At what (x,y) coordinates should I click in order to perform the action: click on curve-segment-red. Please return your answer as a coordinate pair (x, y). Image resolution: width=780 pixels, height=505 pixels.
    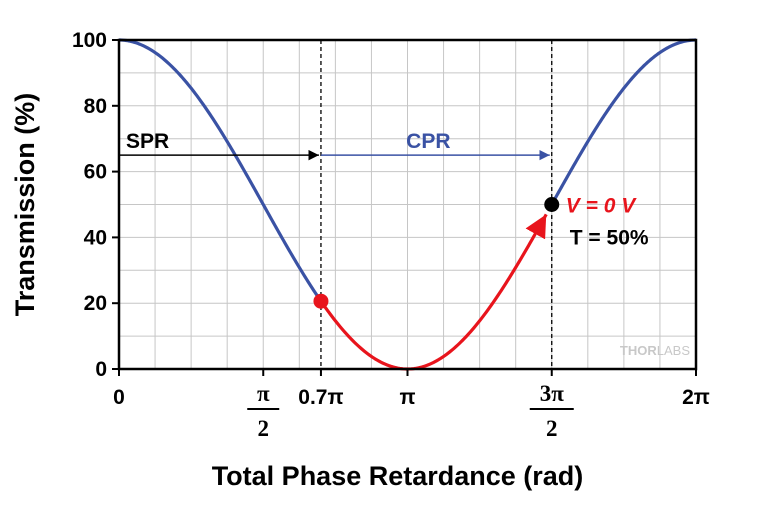
    Looking at the image, I should click on (433, 292).